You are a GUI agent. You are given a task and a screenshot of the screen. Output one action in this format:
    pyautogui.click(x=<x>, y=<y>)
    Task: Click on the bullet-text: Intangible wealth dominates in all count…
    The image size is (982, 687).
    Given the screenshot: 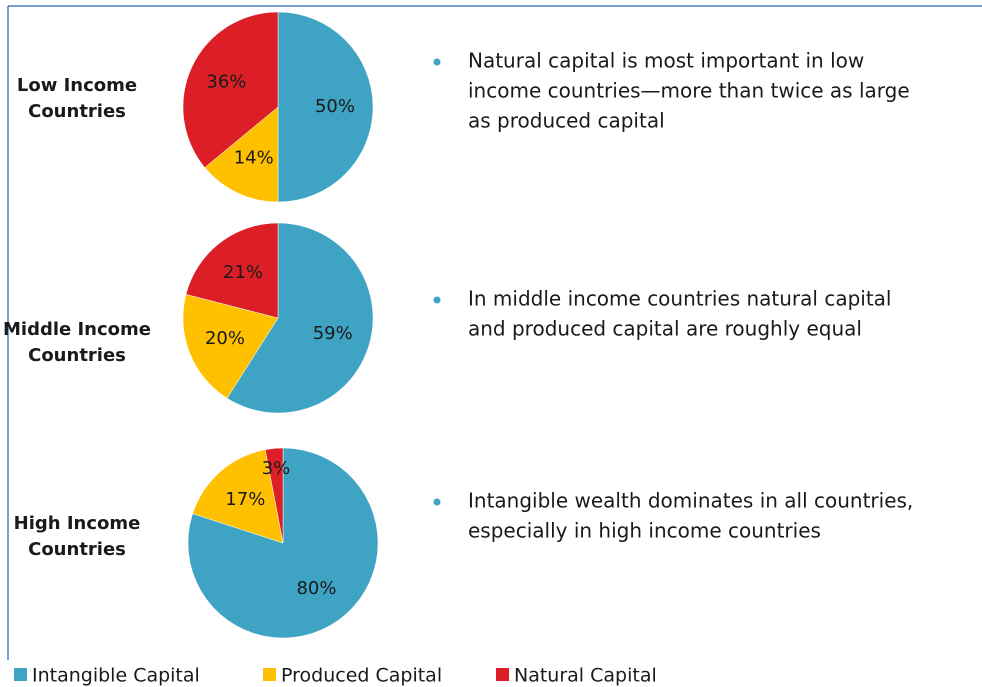 What is the action you would take?
    pyautogui.click(x=690, y=501)
    